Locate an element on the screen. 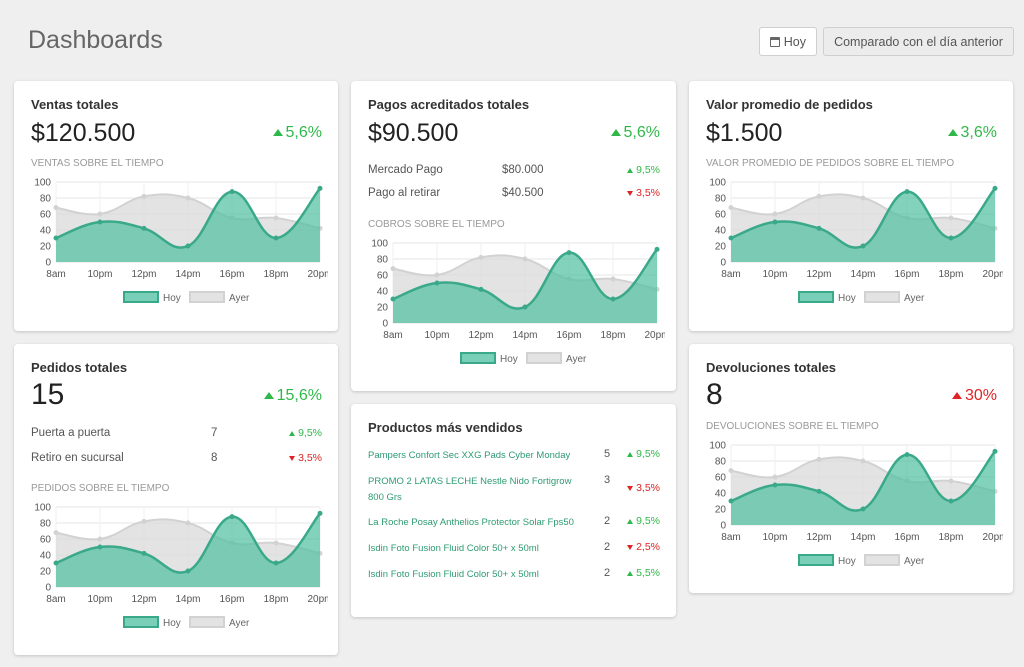 This screenshot has width=1024, height=667. chart-label: COBROS SOBRE EL TIEMPO is located at coordinates (436, 224).